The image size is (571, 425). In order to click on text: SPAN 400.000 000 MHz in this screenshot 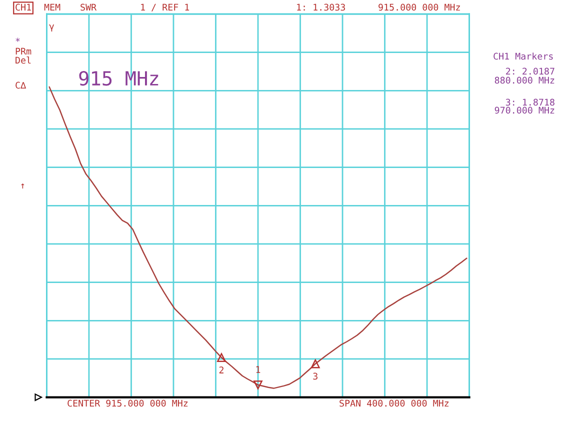, I will do `click(394, 403)`.